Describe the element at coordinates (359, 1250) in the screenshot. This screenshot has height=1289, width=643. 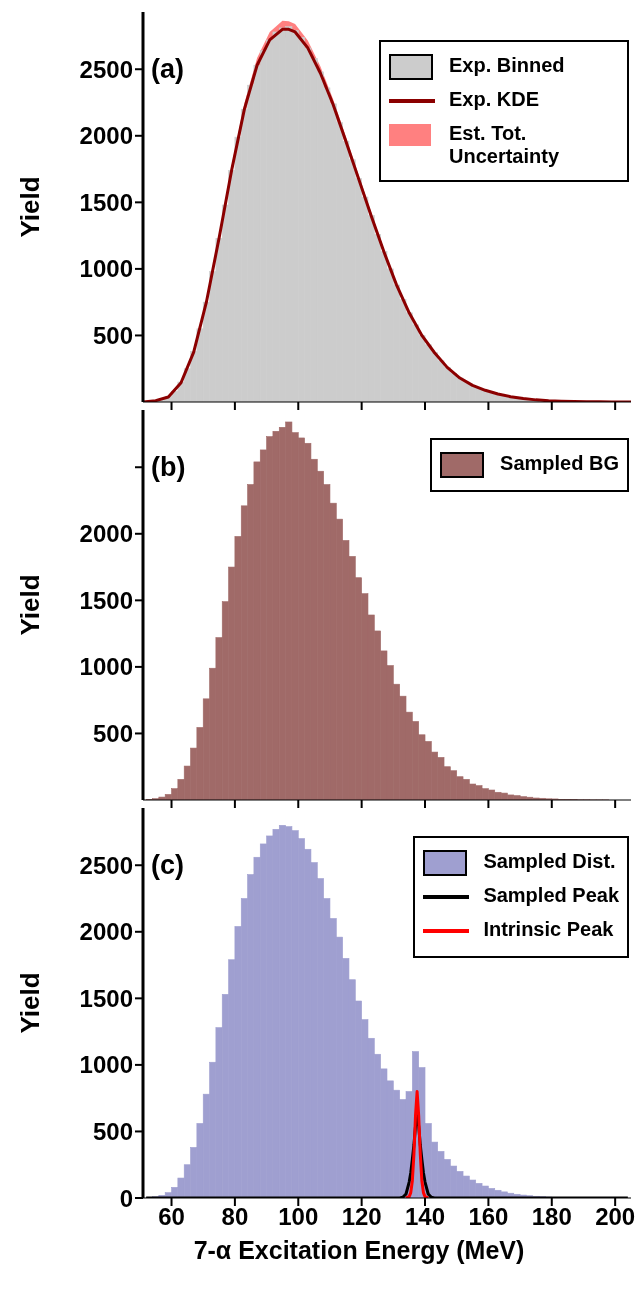
I see `x-axis-title: 7-α Excitation Energy (MeV)` at that location.